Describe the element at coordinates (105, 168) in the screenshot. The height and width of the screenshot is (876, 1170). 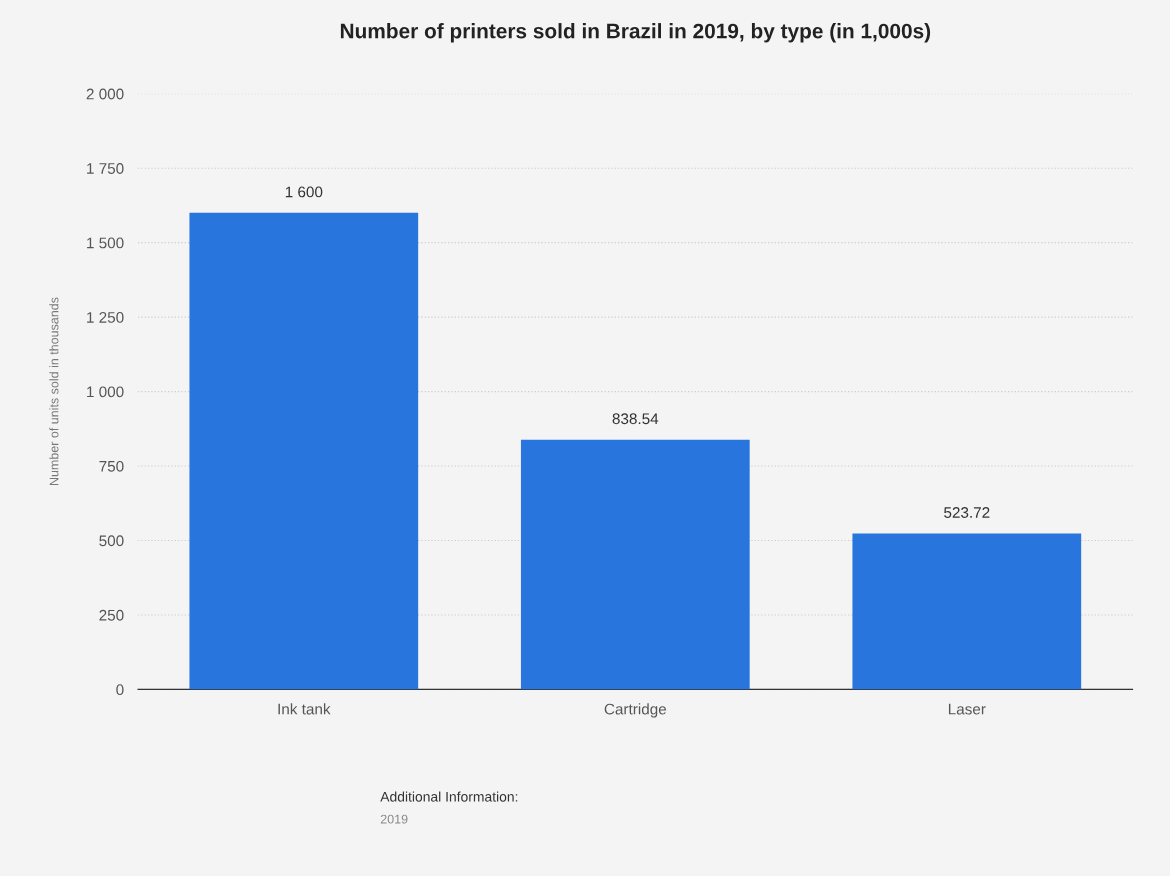
I see `y-tick-label: 1 750` at that location.